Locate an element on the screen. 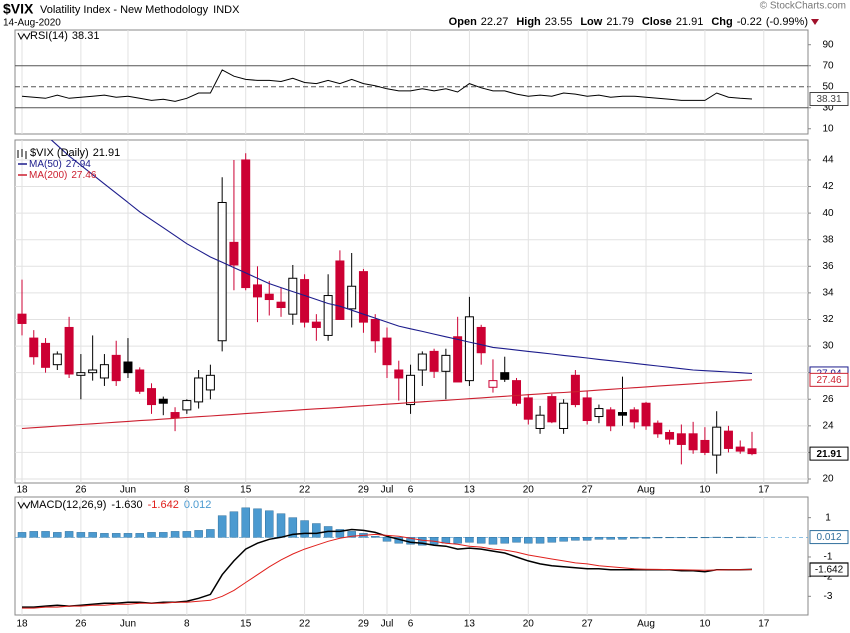 This screenshot has height=633, width=850. value-tag-box is located at coordinates (829, 99).